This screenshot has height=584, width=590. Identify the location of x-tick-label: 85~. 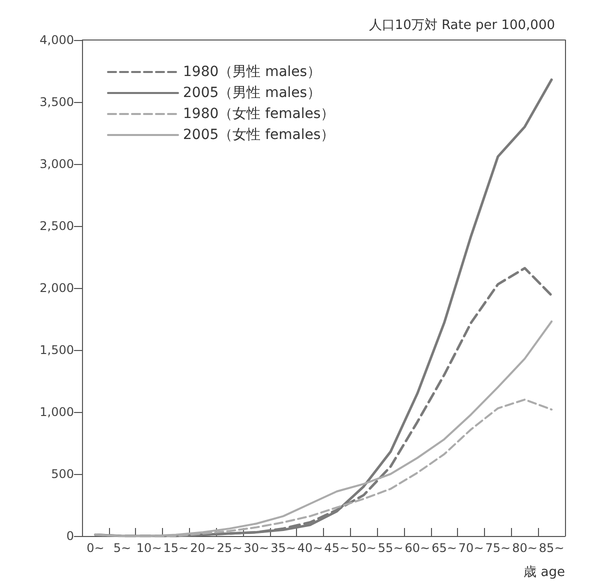
(551, 548).